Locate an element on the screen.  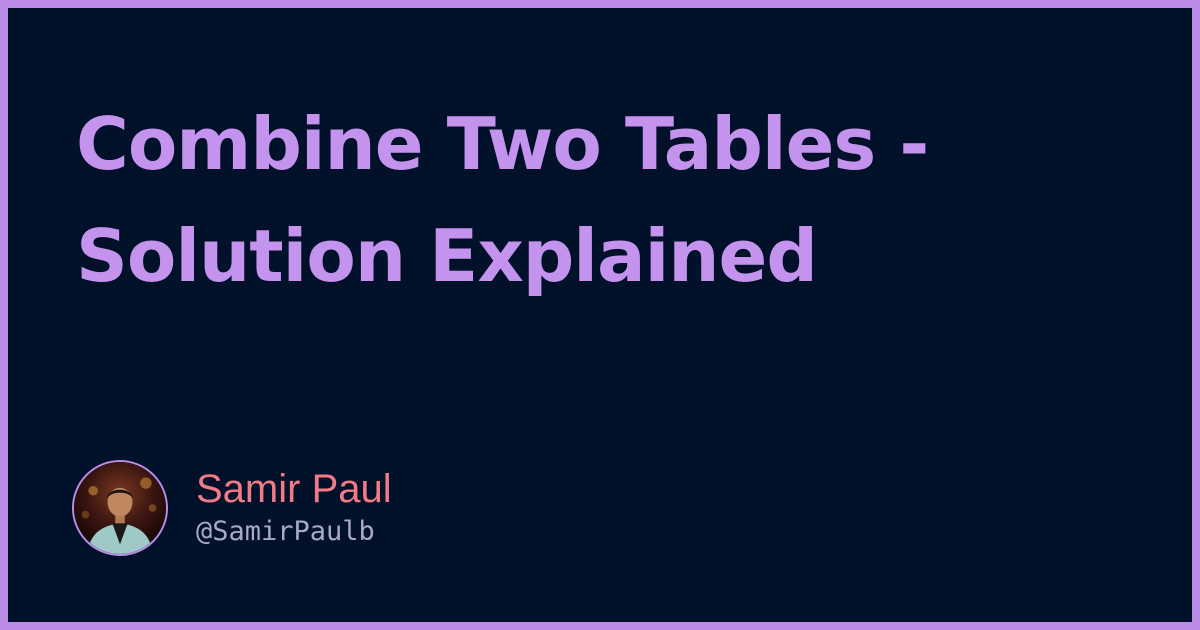
author-handle: @SamirPaulb is located at coordinates (285, 531).